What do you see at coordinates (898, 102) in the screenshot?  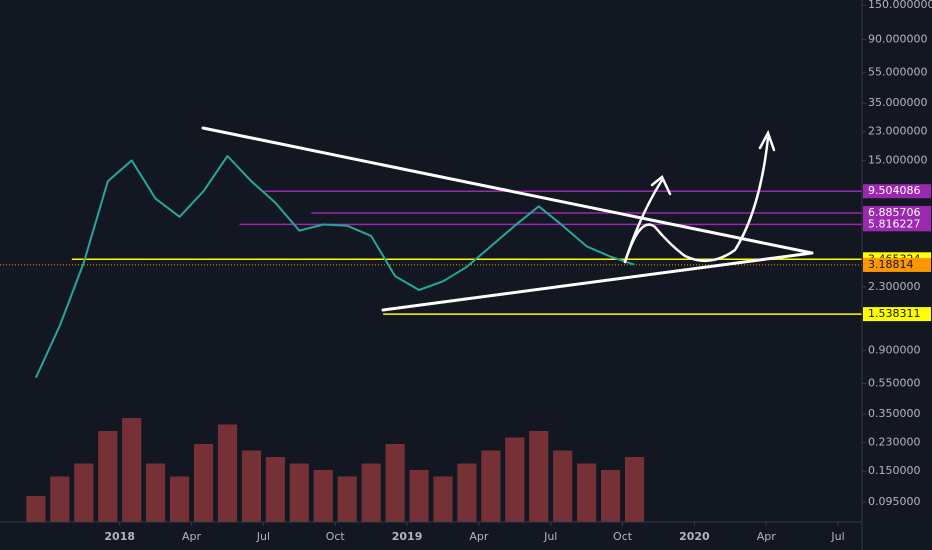 I see `y-tick-label: 35.000000` at bounding box center [898, 102].